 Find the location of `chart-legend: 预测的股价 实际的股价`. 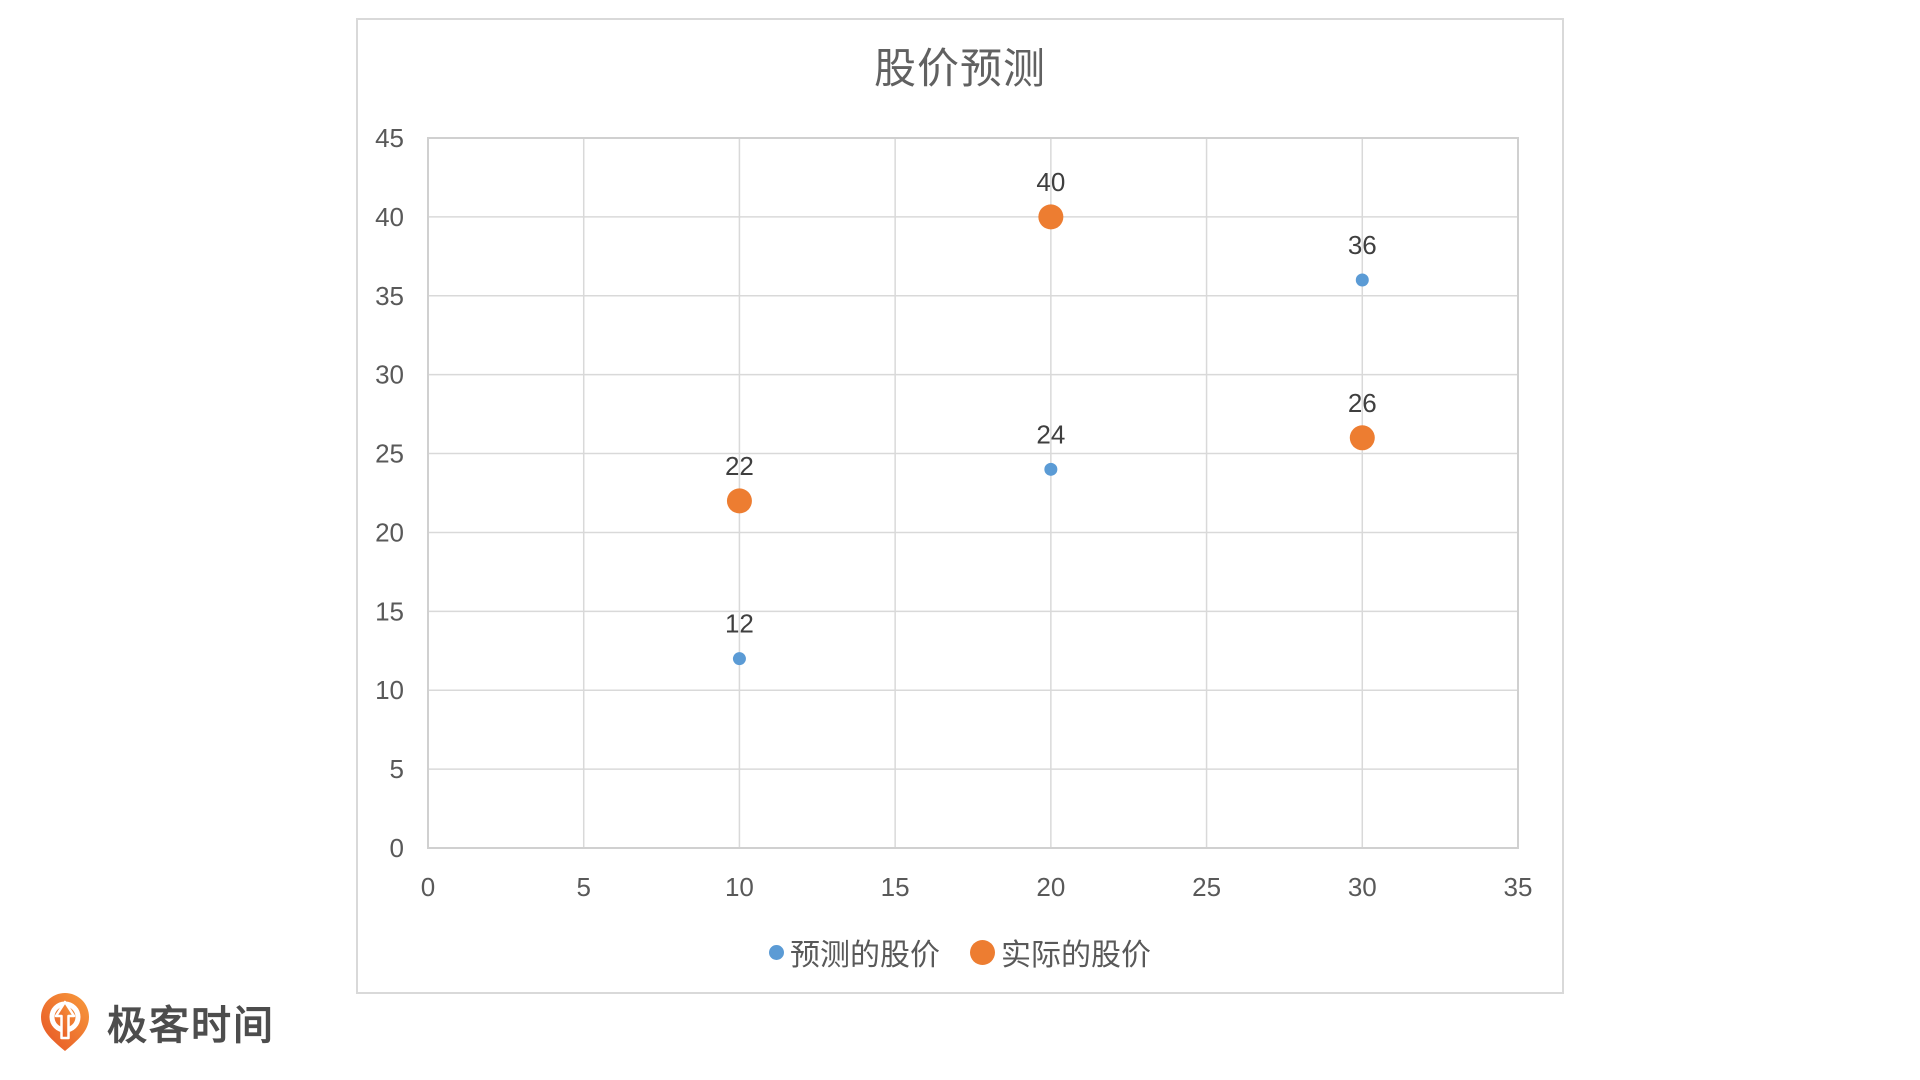

chart-legend: 预测的股价 实际的股价 is located at coordinates (960, 952).